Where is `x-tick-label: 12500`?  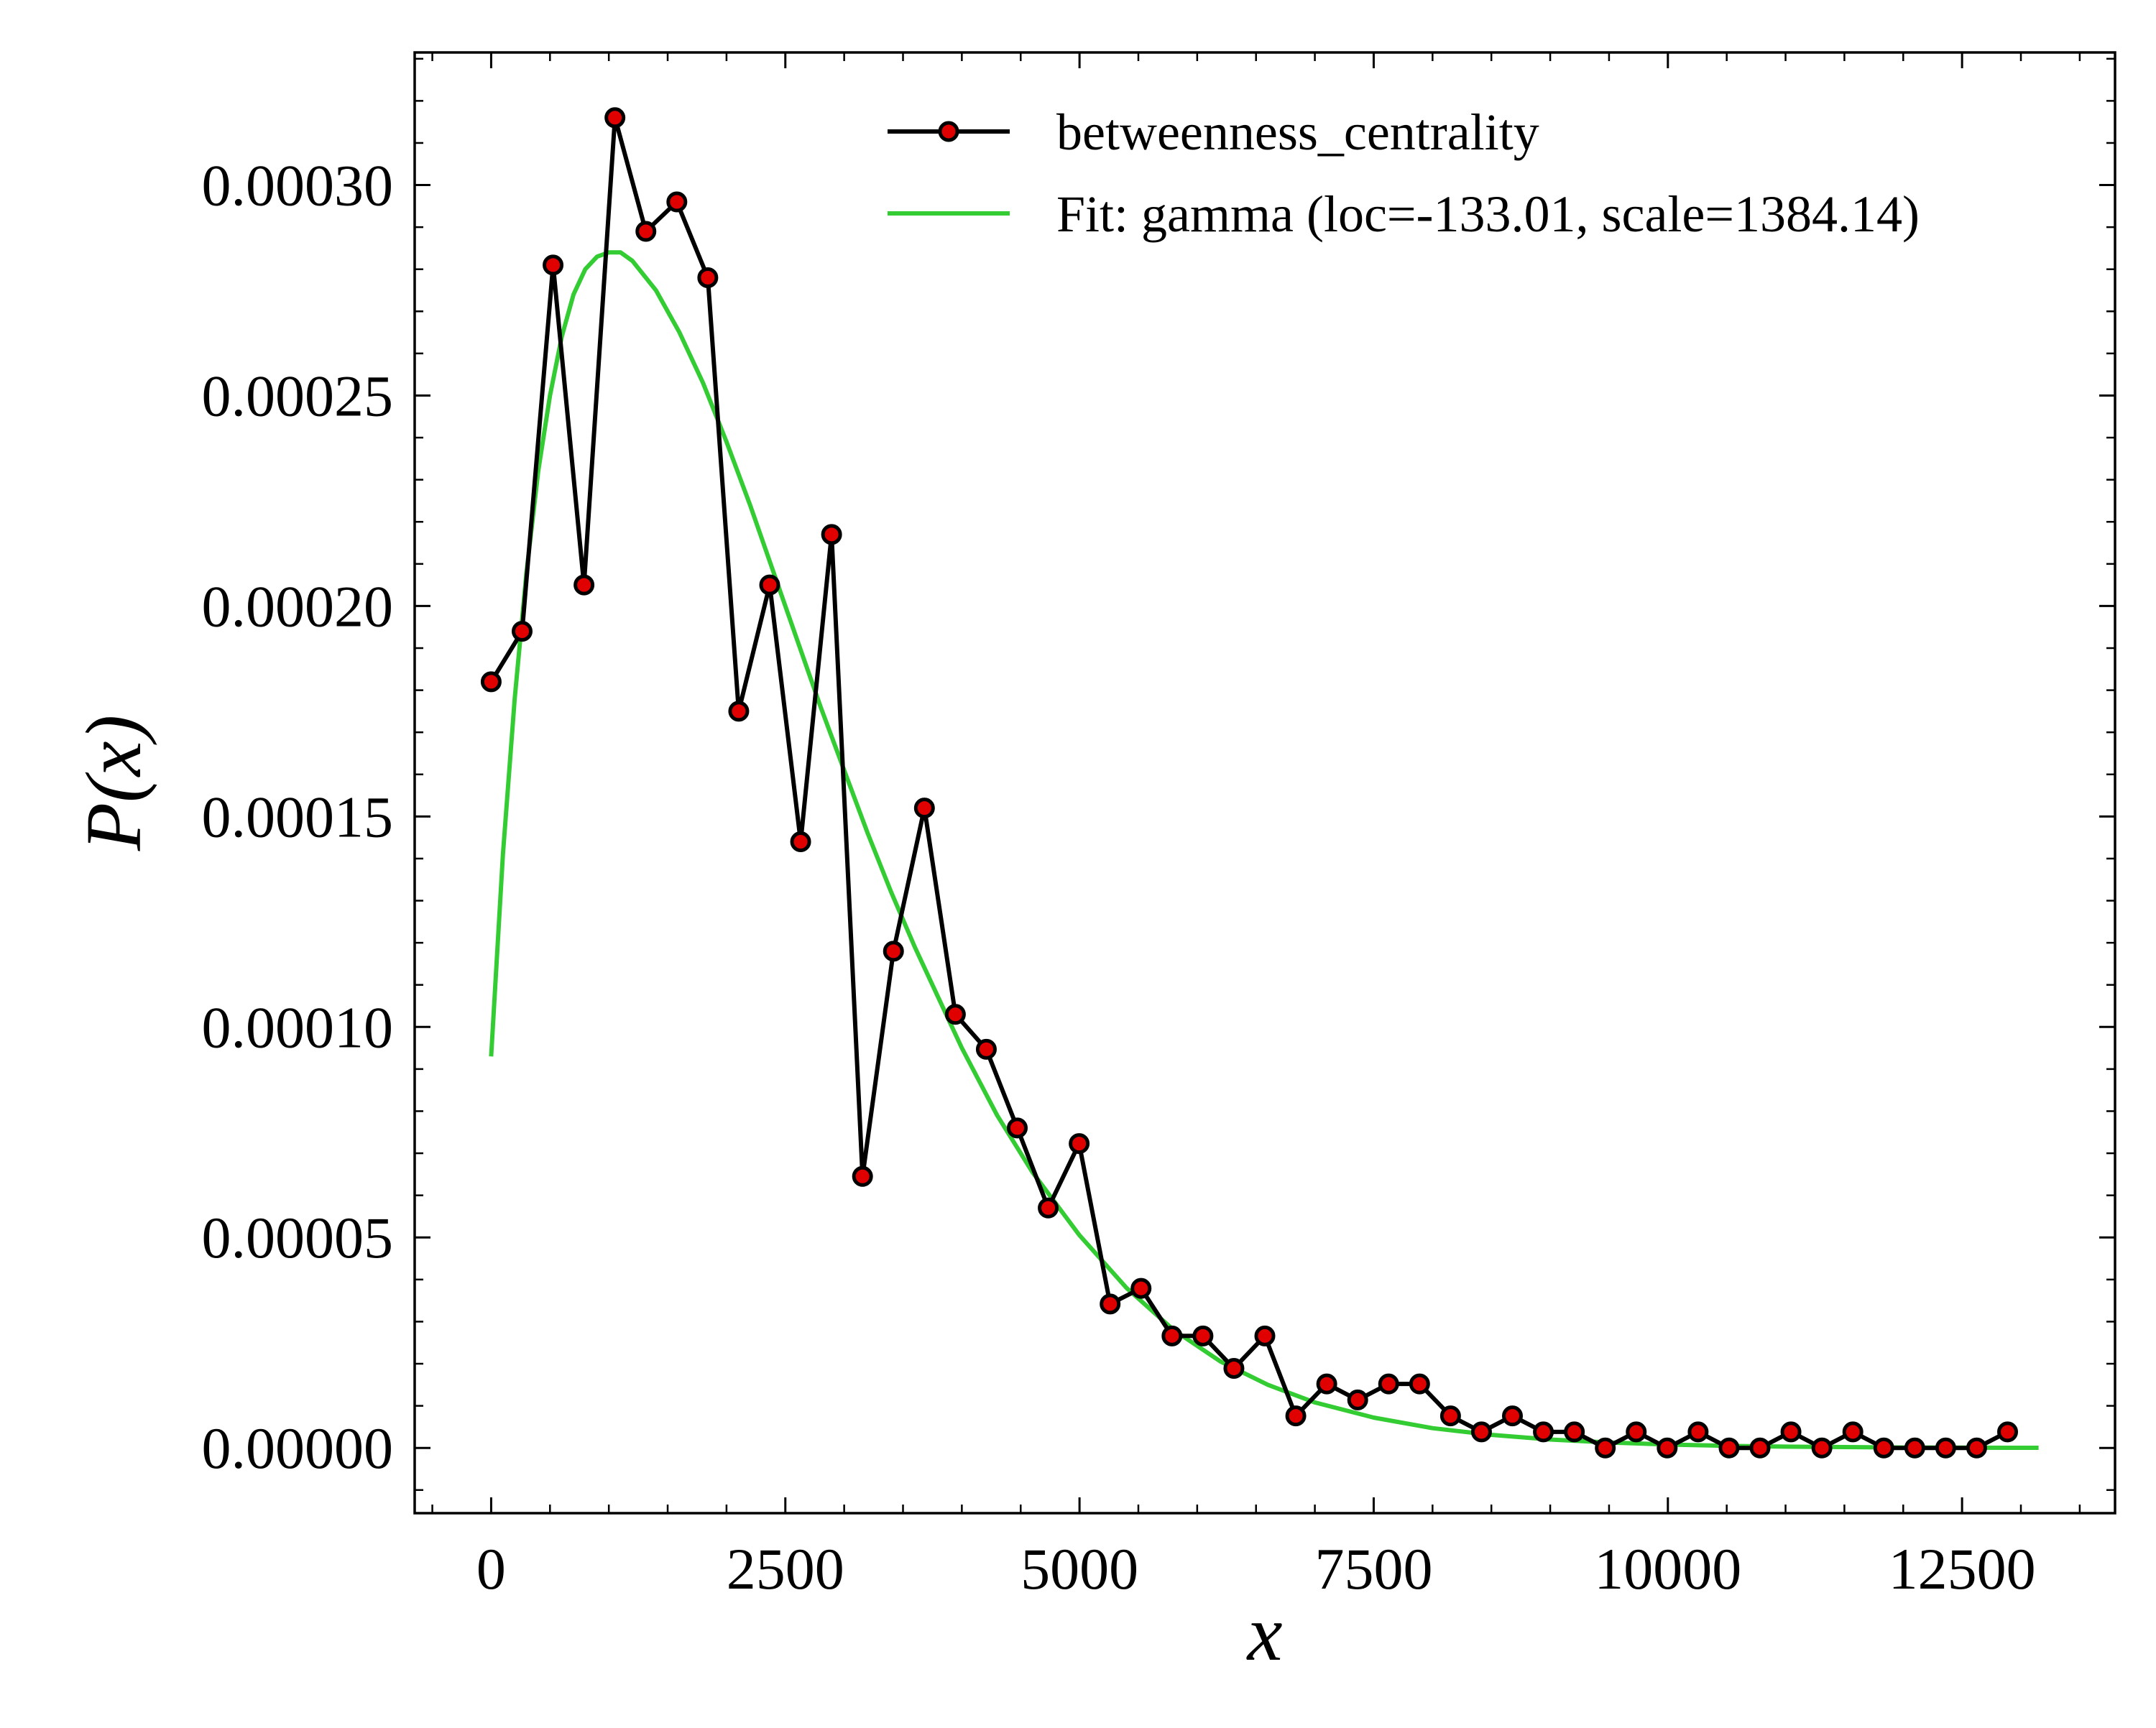
x-tick-label: 12500 is located at coordinates (1963, 1569).